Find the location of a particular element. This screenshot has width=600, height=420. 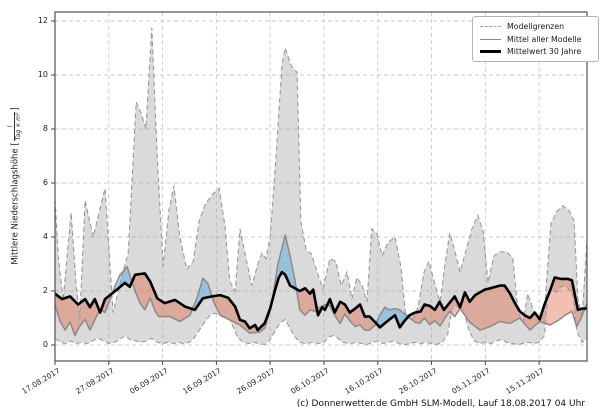

solid-line-swatch-icon is located at coordinates (490, 39).